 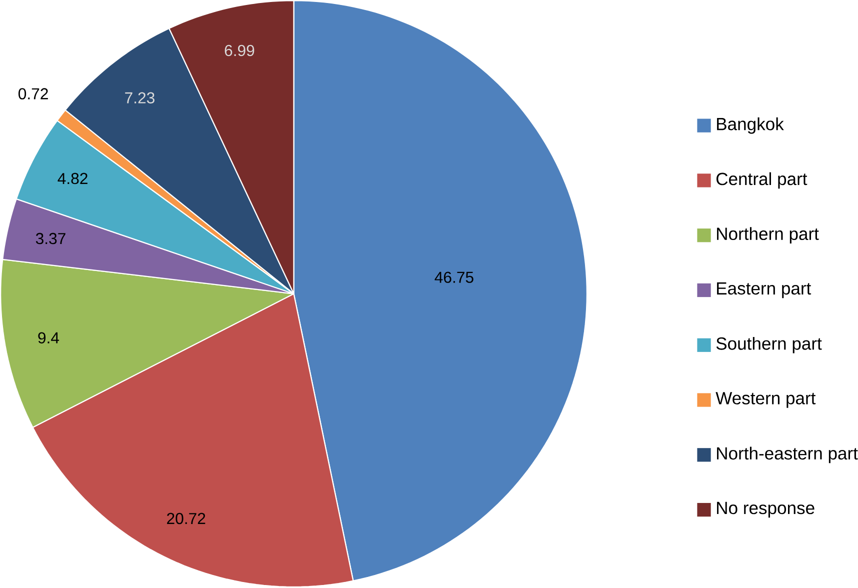 I want to click on legend-label: North-eastern part, so click(x=787, y=455).